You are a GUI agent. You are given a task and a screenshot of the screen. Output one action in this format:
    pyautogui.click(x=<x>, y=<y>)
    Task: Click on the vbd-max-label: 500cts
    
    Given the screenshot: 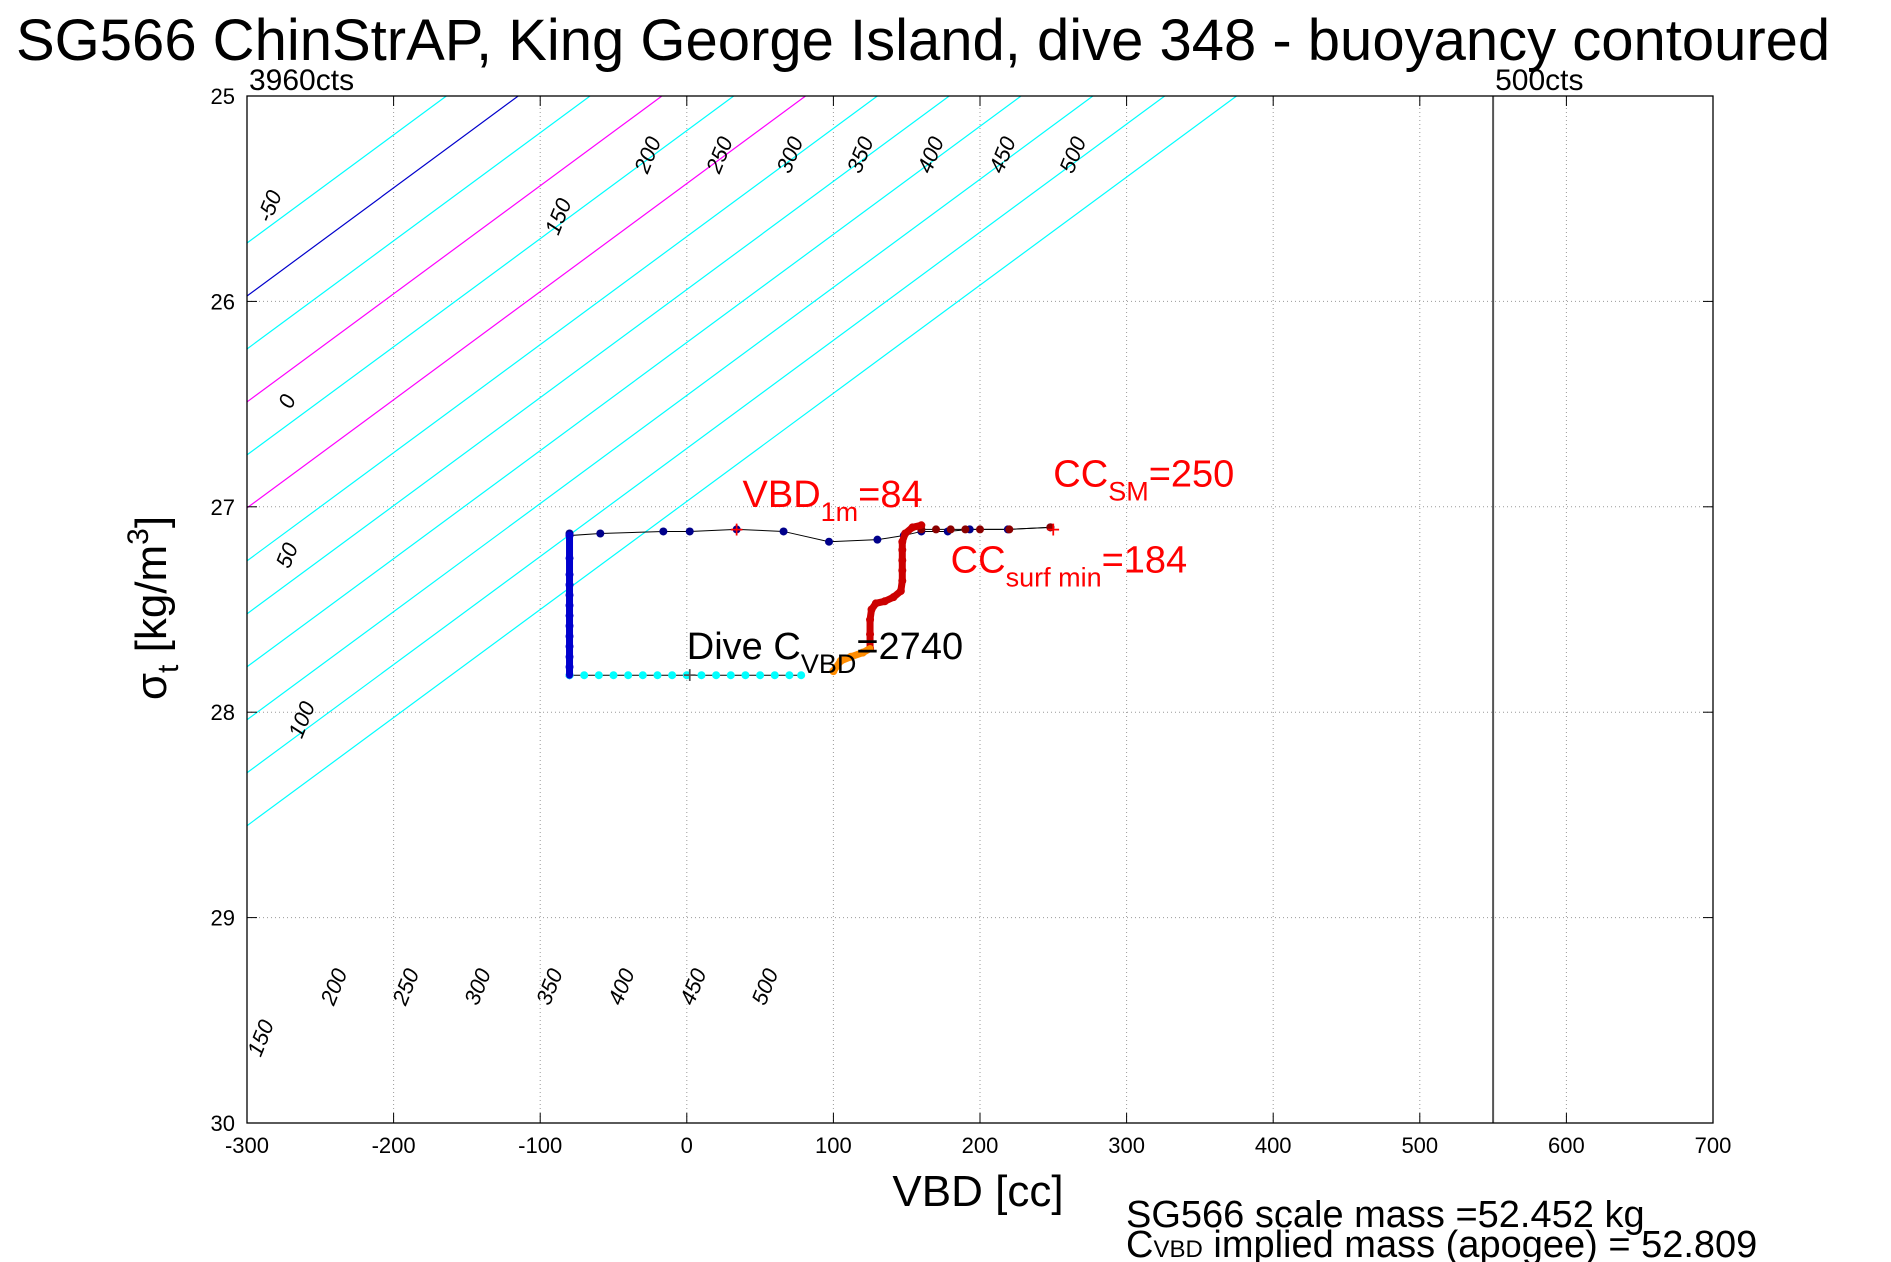 What is the action you would take?
    pyautogui.click(x=1539, y=80)
    